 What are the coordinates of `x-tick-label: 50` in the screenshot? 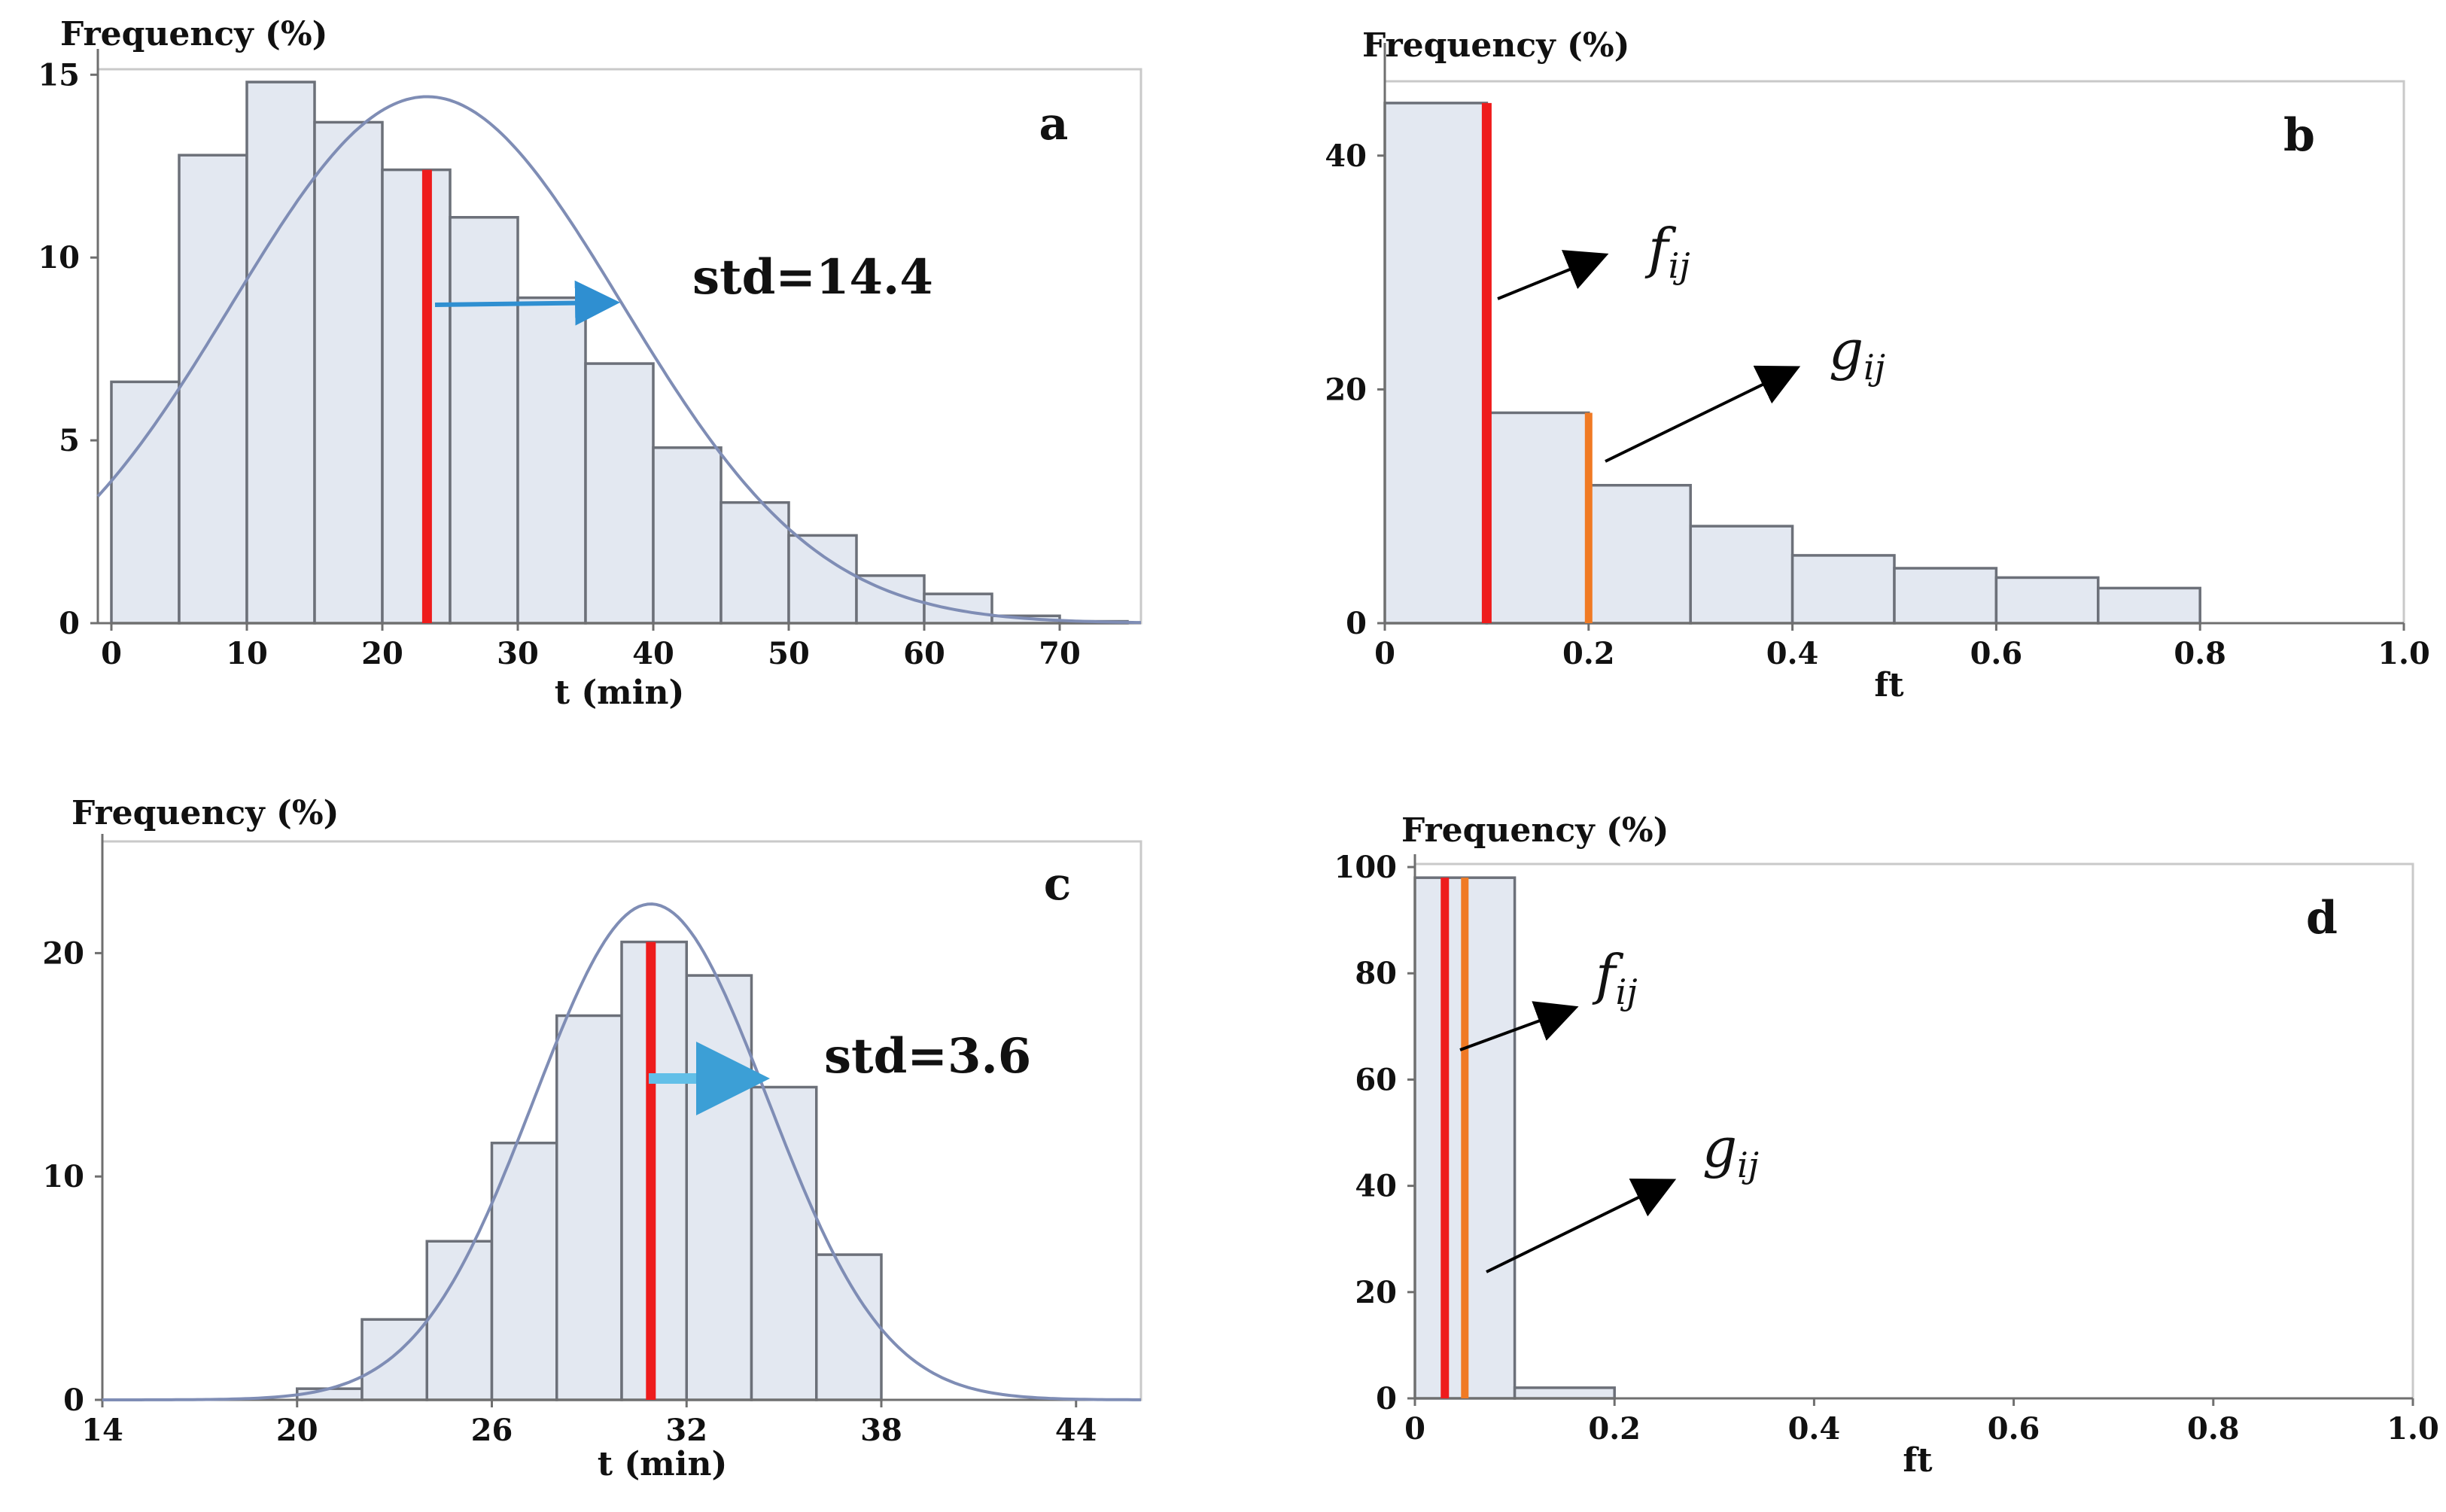 It's located at (789, 654).